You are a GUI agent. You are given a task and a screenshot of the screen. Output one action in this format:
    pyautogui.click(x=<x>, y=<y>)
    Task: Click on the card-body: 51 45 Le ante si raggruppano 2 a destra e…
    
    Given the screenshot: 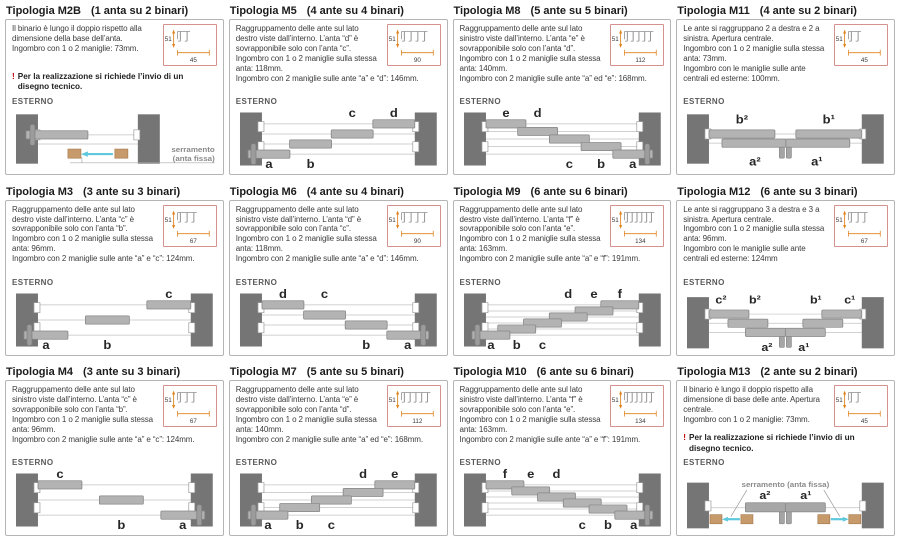 What is the action you would take?
    pyautogui.click(x=785, y=97)
    